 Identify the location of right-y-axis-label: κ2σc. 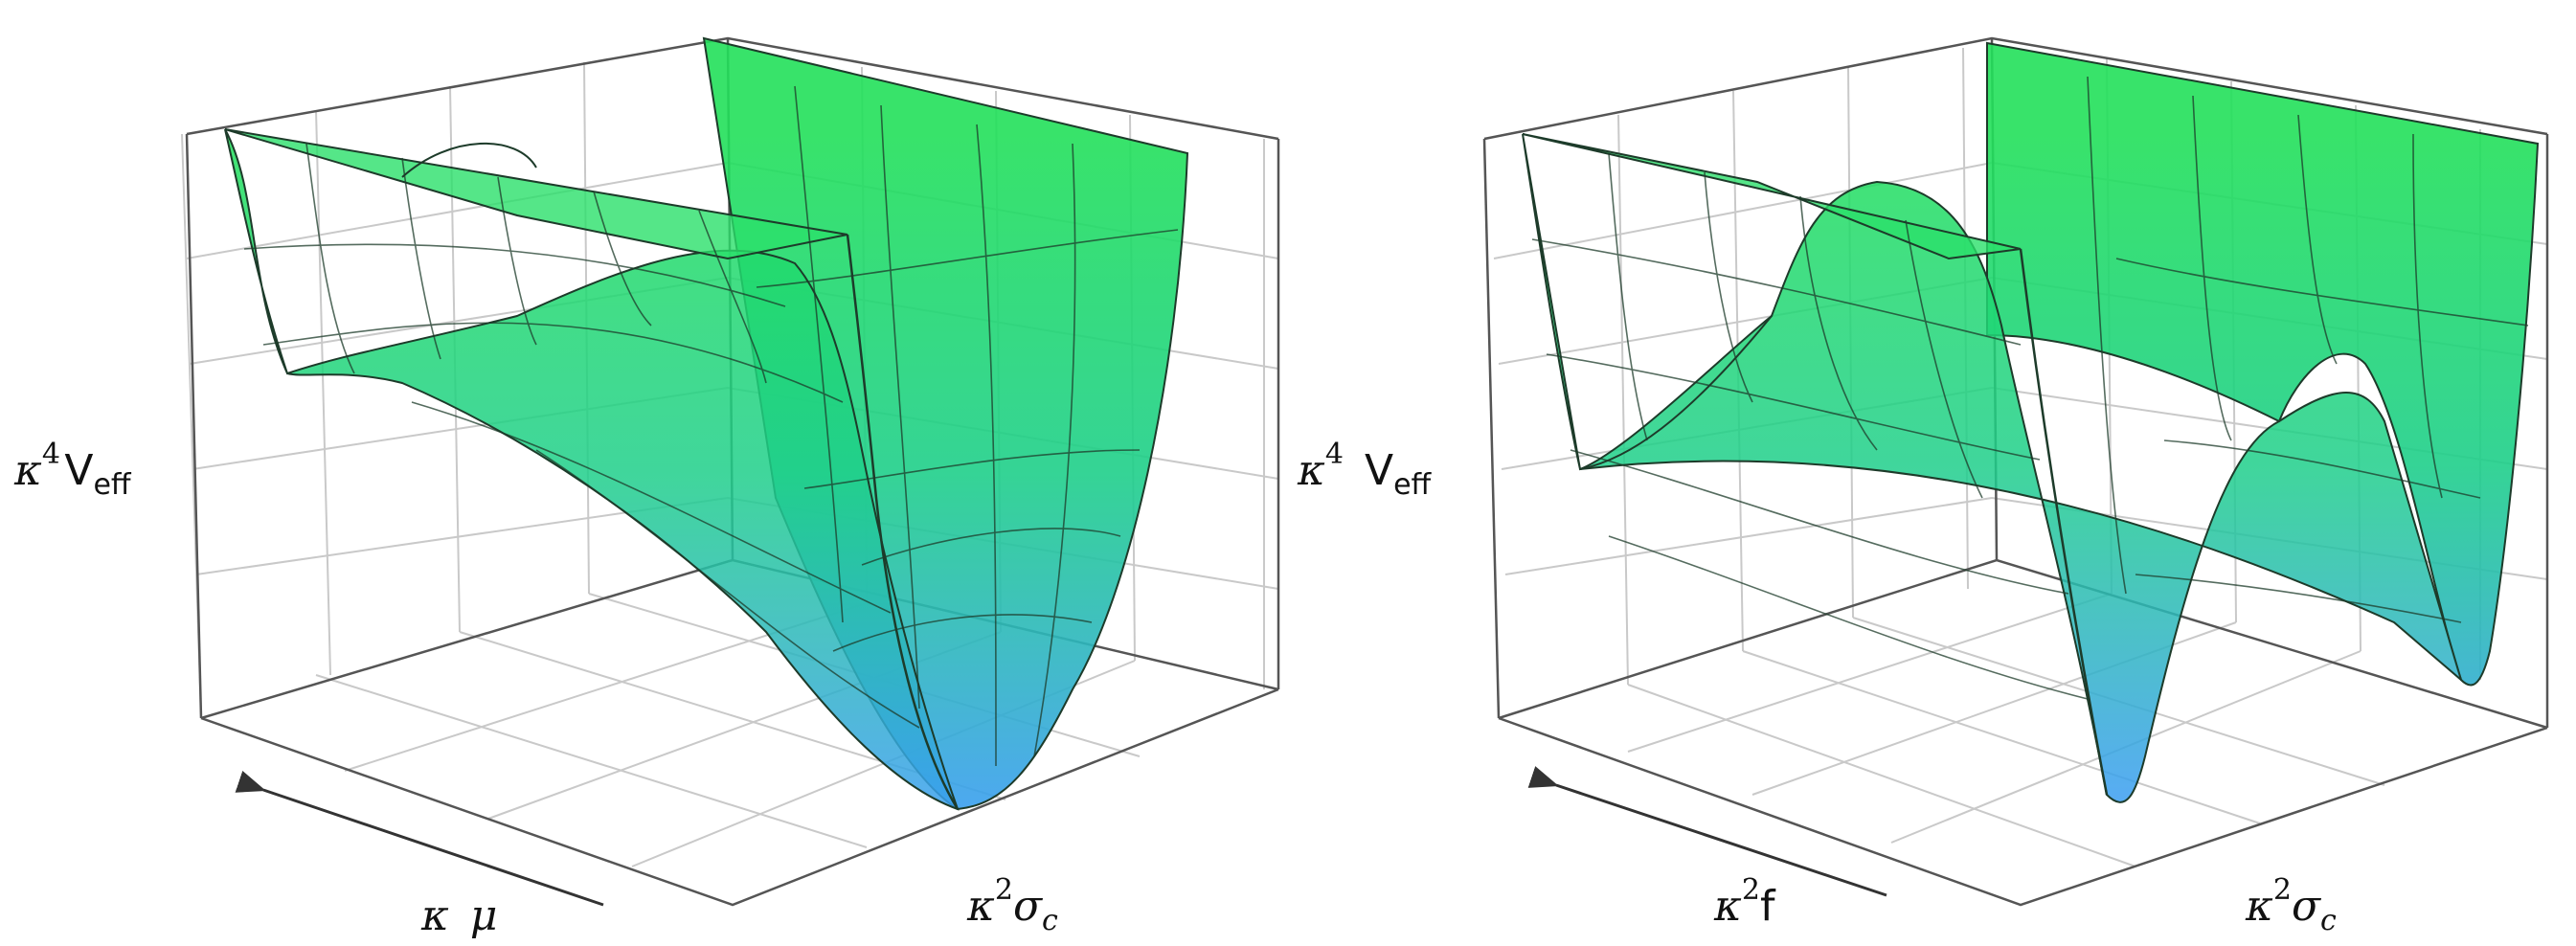
(2291, 905).